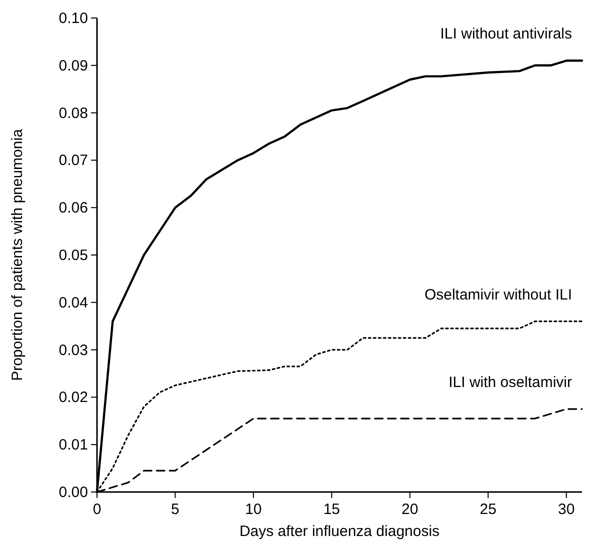  I want to click on y-tick-label: 0.04, so click(73, 303).